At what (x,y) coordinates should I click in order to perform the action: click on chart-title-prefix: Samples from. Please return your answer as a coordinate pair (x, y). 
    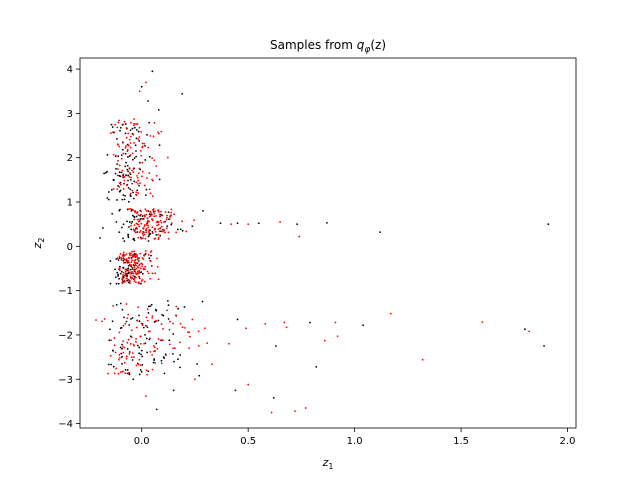
    Looking at the image, I should click on (313, 45).